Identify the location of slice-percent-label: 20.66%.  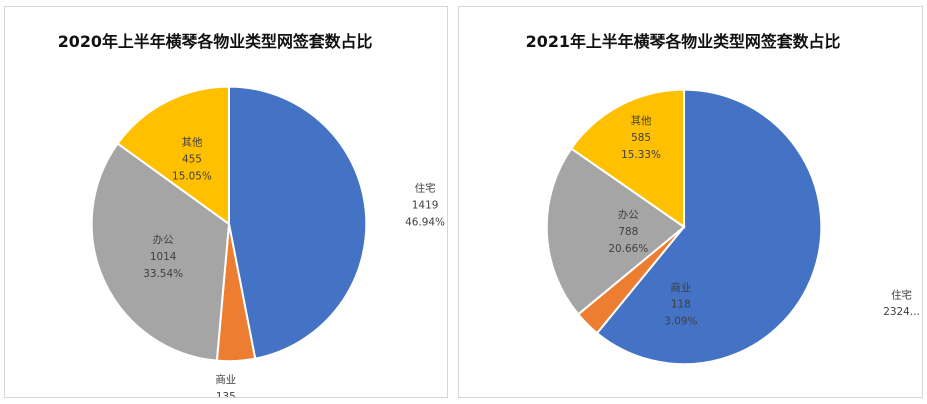
(628, 249).